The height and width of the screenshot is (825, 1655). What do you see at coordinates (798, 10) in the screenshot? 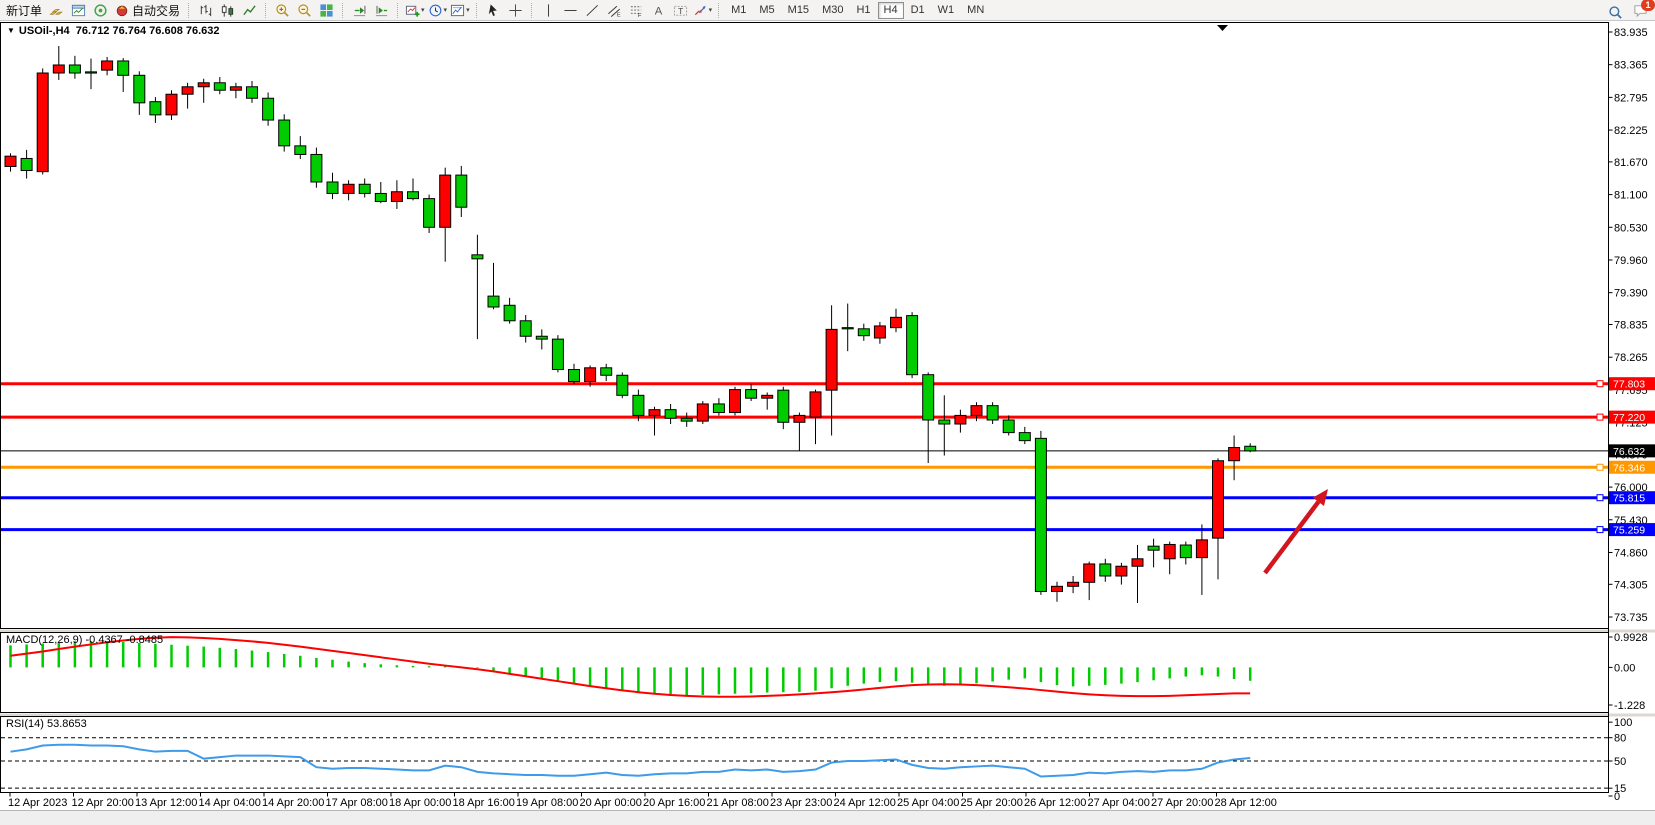
I see `timeframe-m15-button: M15` at bounding box center [798, 10].